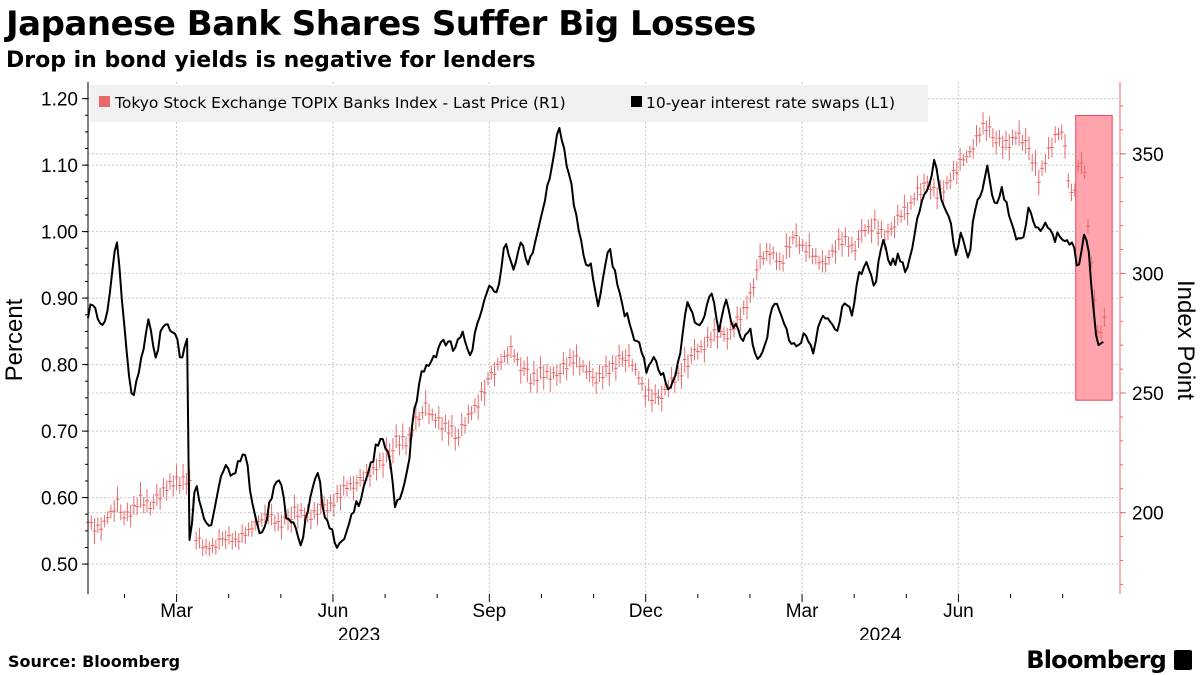 The width and height of the screenshot is (1200, 675). Describe the element at coordinates (64, 333) in the screenshot. I see `left-axis-ticks: 0.50 0.60 0.70 0.80 0.90 1.00 1.10 1.20` at that location.